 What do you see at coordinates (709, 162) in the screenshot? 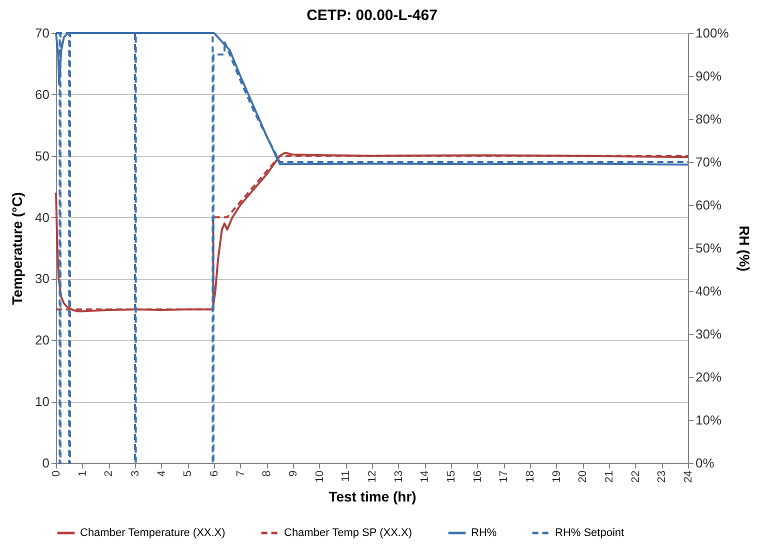
I see `y2-tick-label: 70%` at bounding box center [709, 162].